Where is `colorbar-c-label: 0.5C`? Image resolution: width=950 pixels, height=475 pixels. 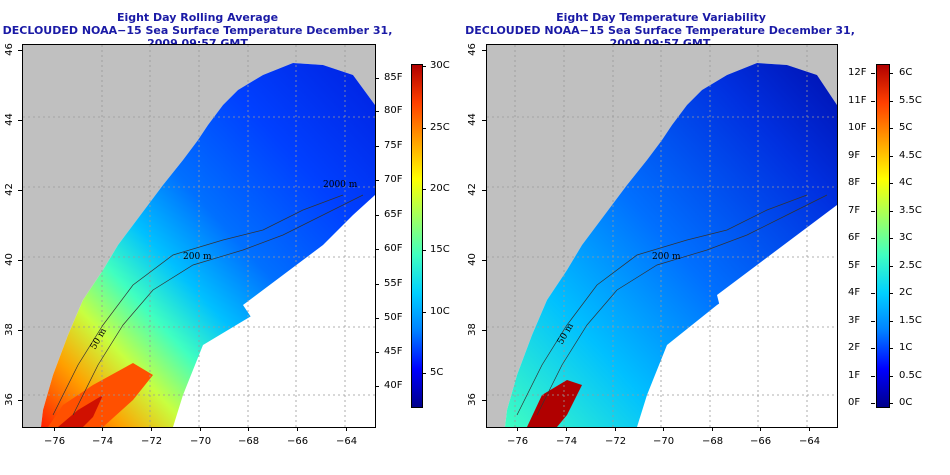 colorbar-c-label: 0.5C is located at coordinates (910, 375).